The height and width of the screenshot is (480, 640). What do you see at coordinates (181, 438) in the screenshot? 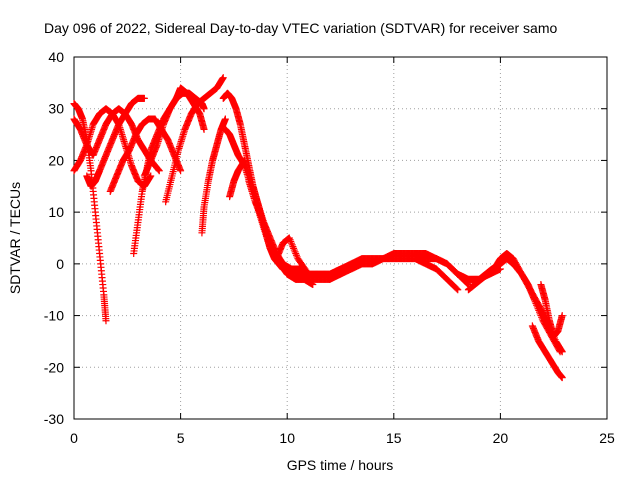
I see `x-tick-label: 5` at bounding box center [181, 438].